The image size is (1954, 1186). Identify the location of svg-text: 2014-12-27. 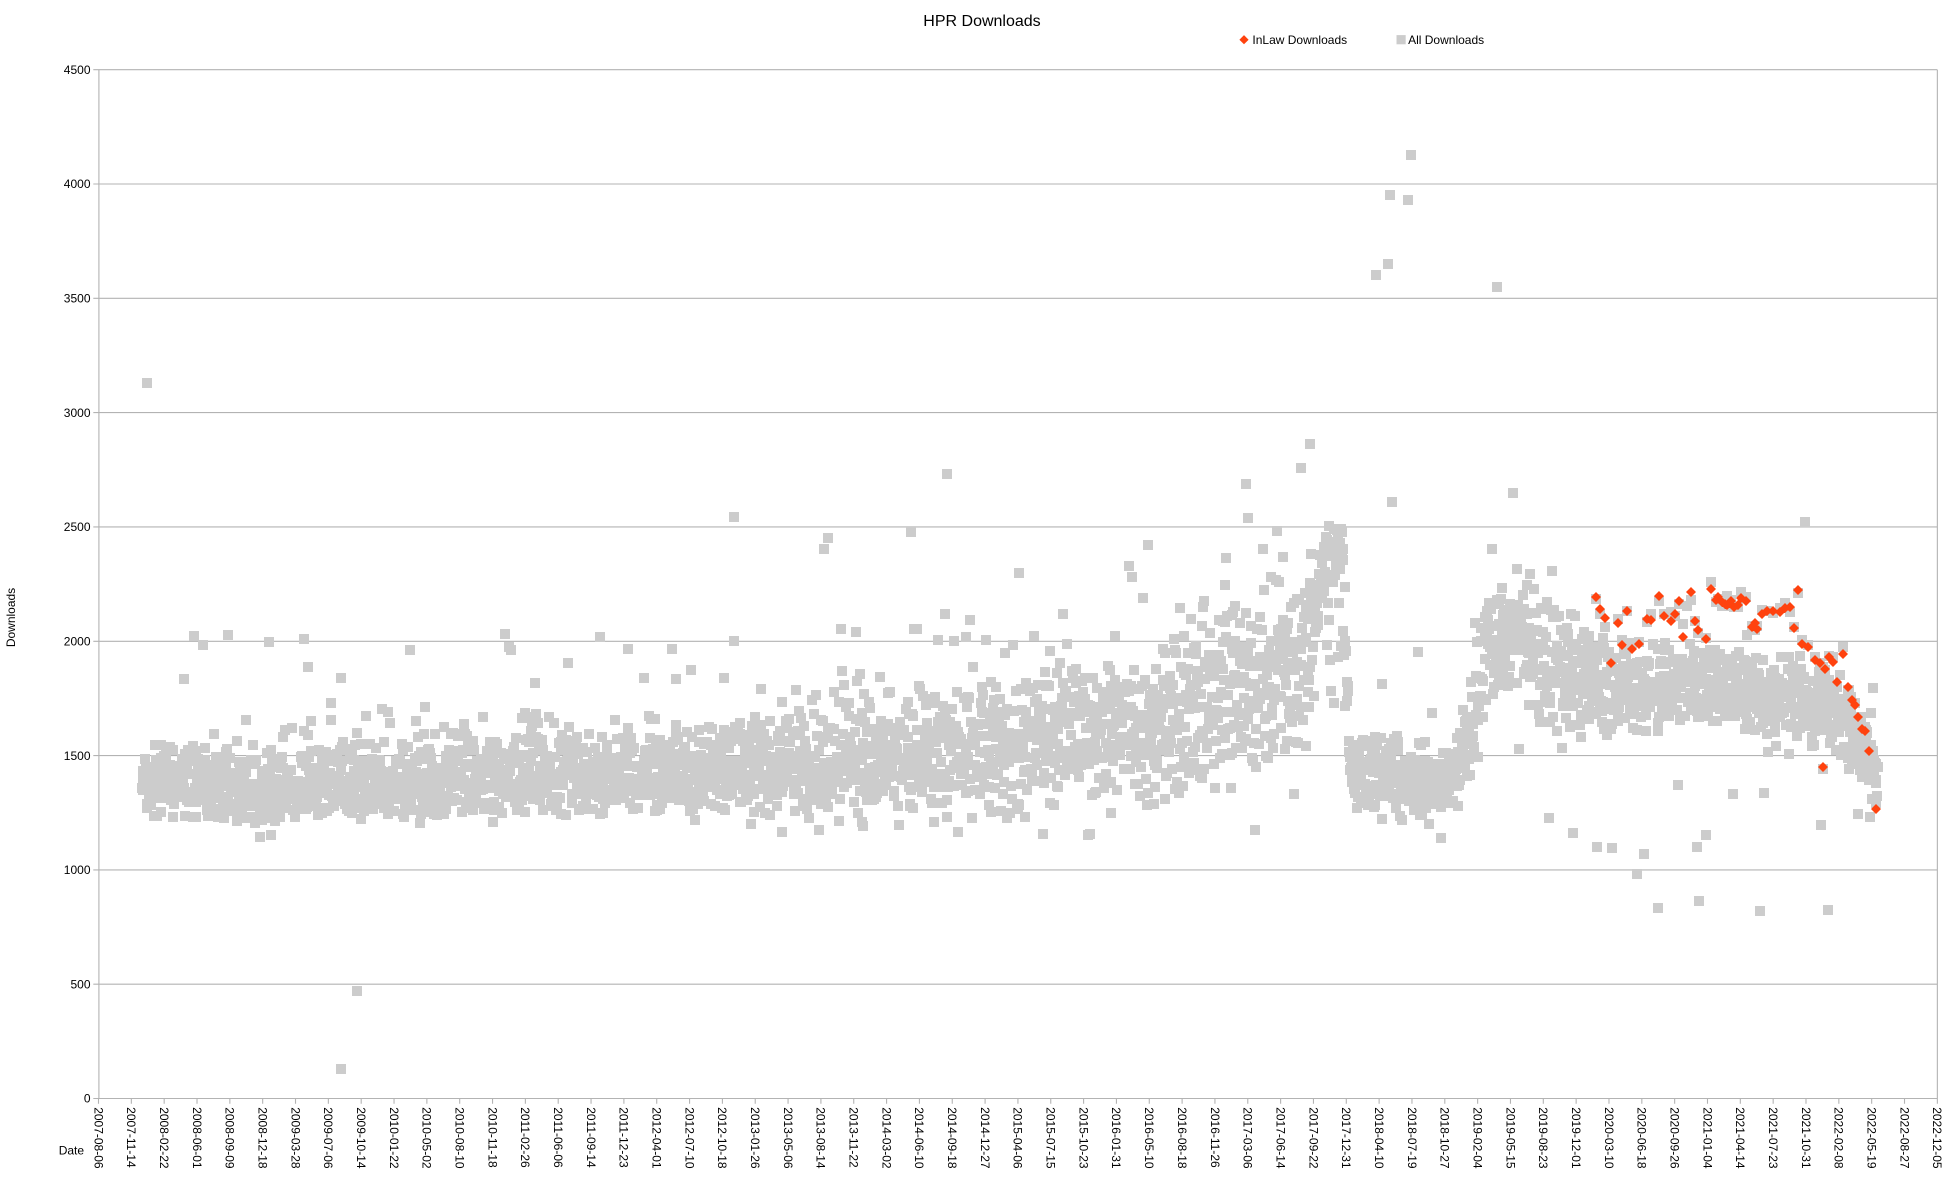
(985, 1138).